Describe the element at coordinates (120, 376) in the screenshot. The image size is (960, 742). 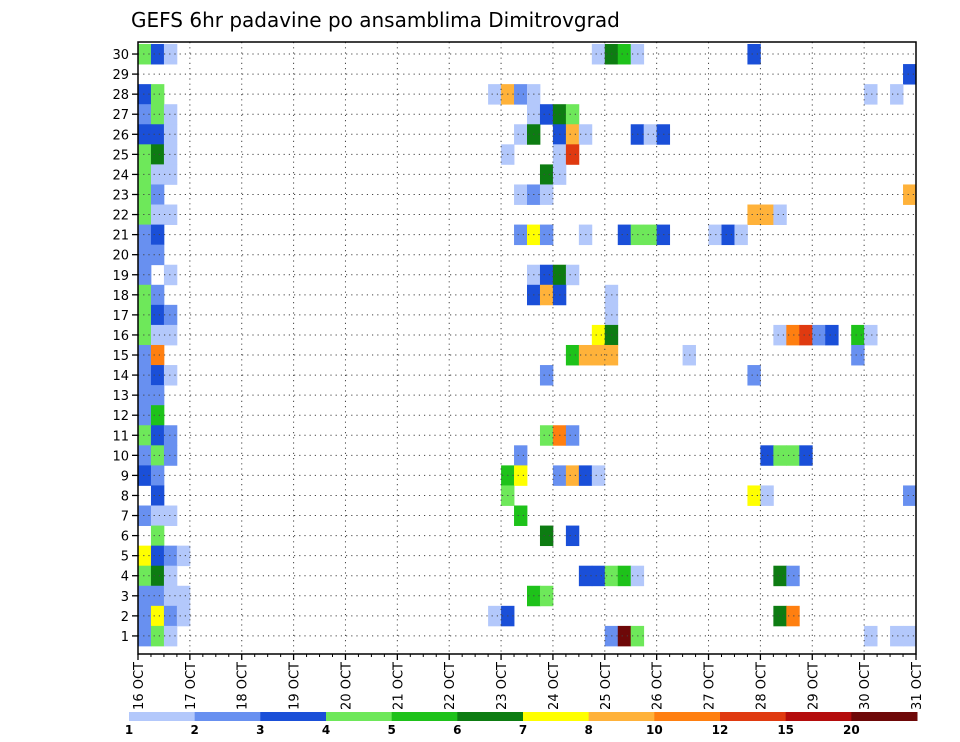
I see `y-tick-label-14: 14` at that location.